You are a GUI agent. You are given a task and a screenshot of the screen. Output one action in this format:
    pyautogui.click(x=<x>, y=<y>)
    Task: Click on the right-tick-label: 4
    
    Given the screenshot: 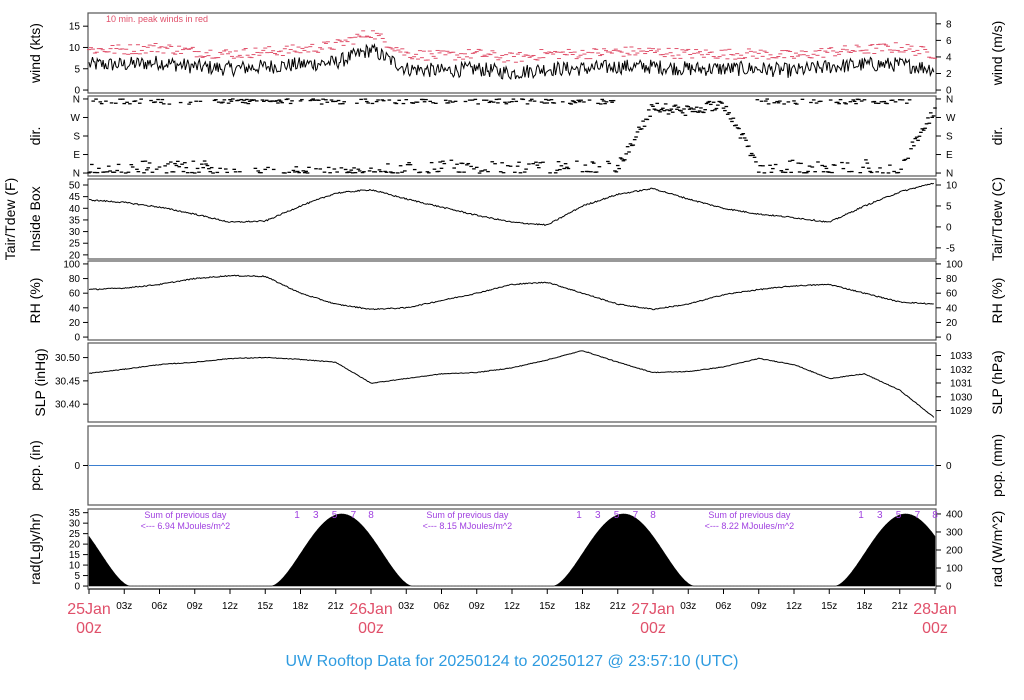 What is the action you would take?
    pyautogui.click(x=949, y=57)
    